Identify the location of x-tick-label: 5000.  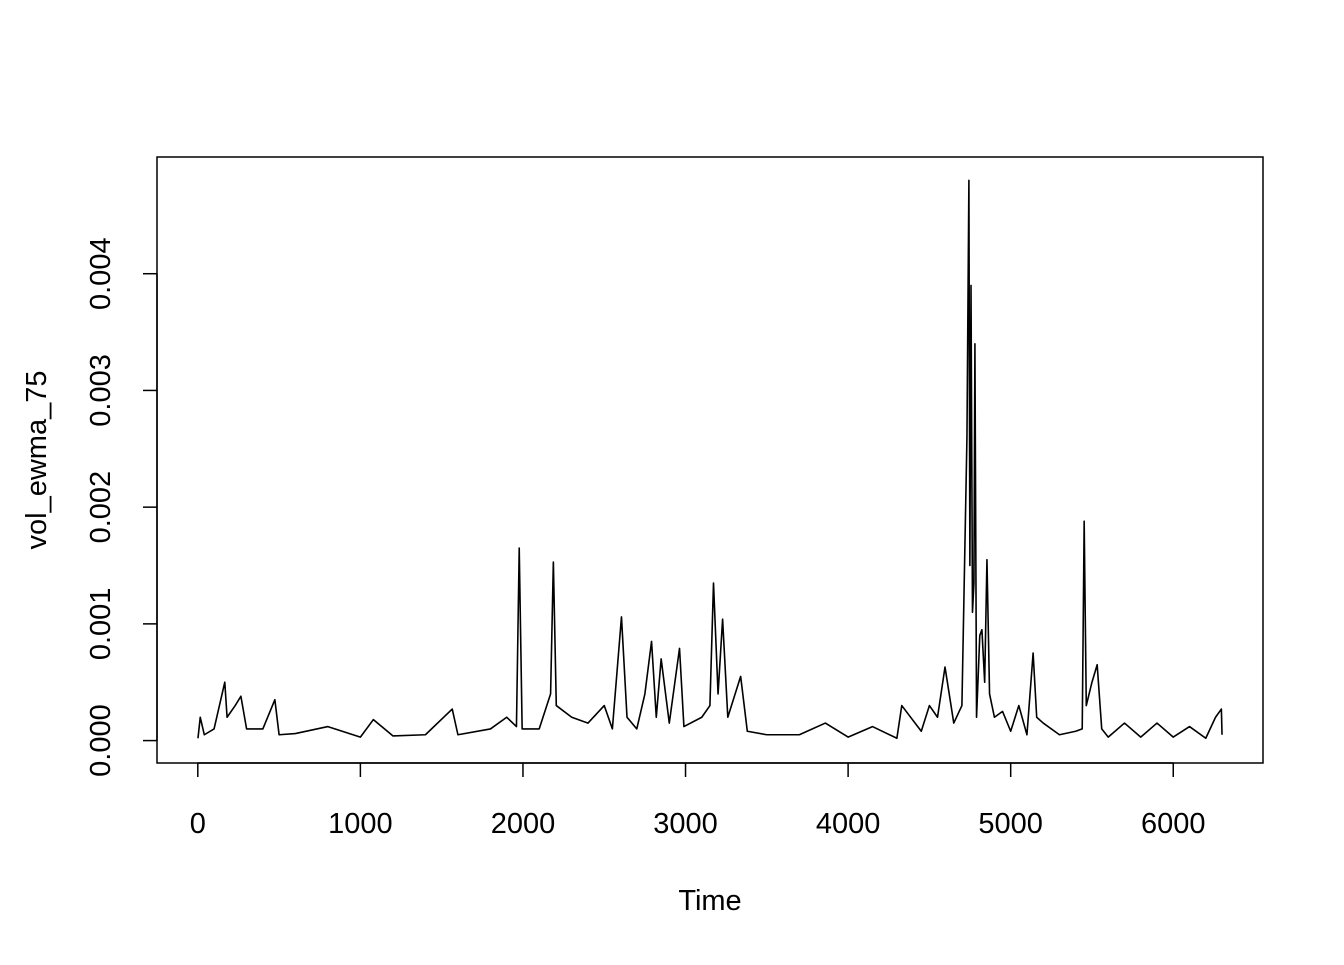
(1010, 824).